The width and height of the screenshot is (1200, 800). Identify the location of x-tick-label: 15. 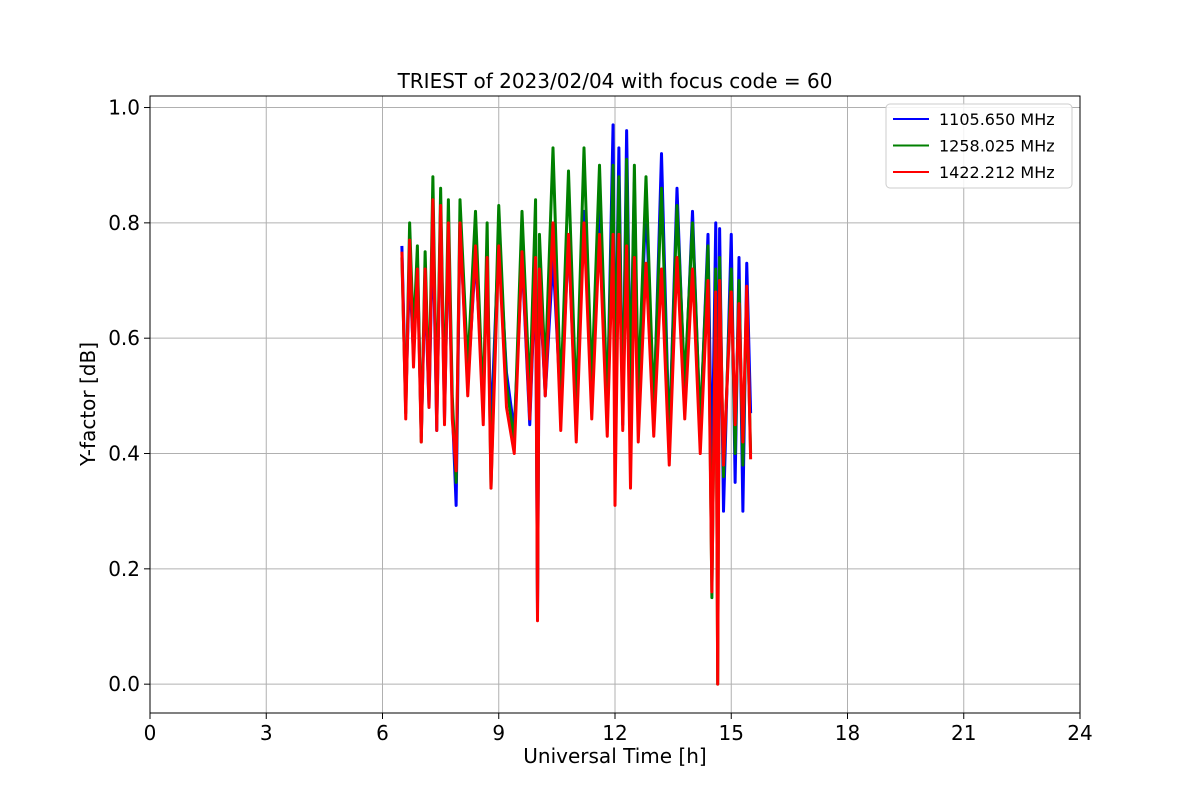
(731, 733).